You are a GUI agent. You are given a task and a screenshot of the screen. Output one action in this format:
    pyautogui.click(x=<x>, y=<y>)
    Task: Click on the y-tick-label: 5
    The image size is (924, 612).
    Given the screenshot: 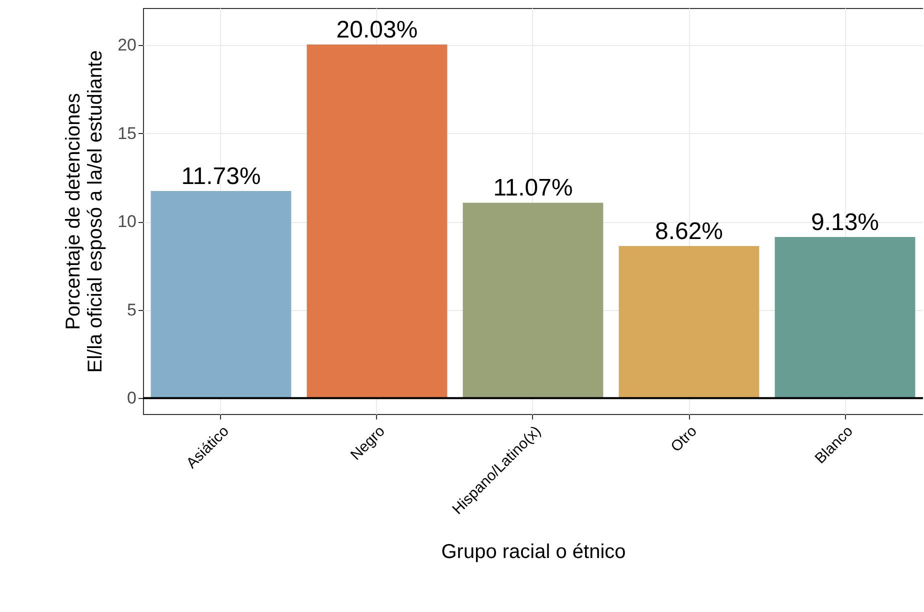 What is the action you would take?
    pyautogui.click(x=131, y=310)
    